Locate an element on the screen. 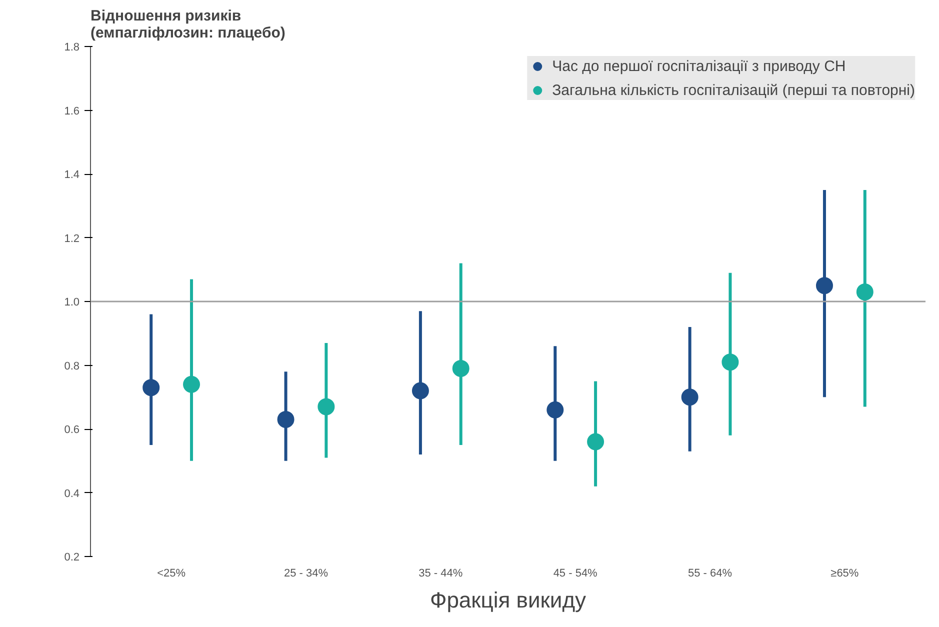  x-tick-label: 55 - 64% is located at coordinates (710, 574).